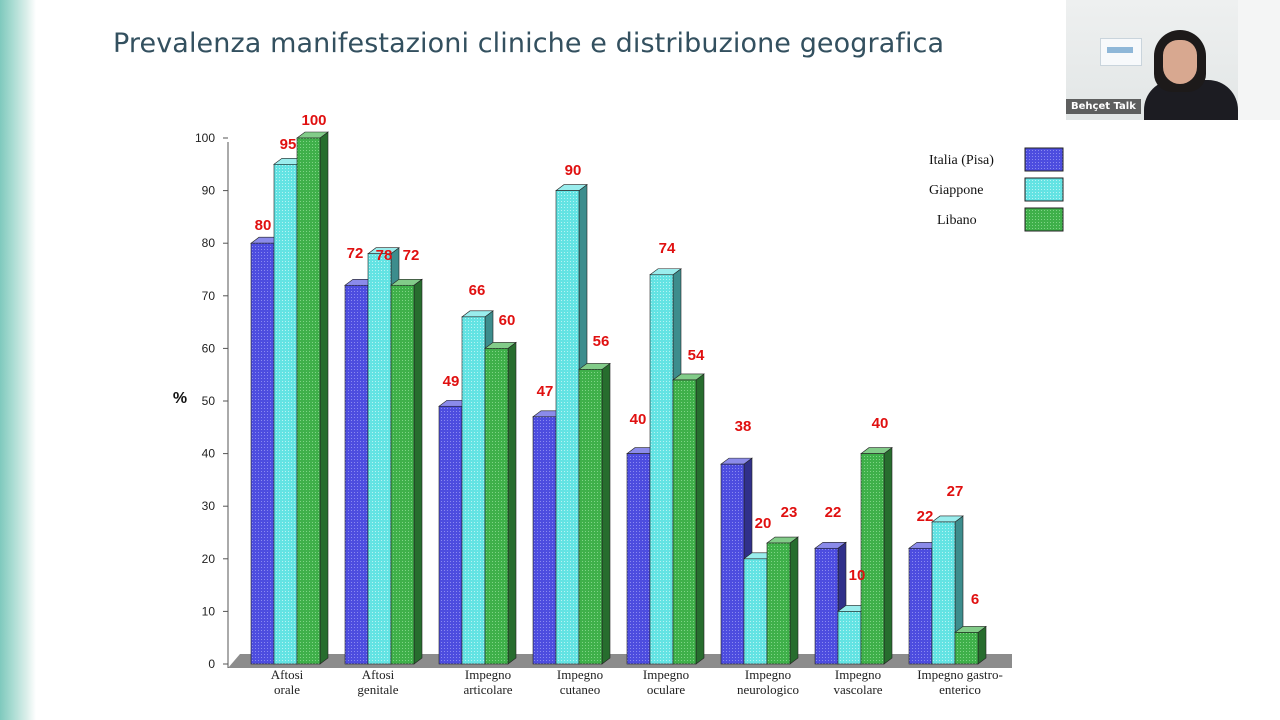 Image resolution: width=1280 pixels, height=720 pixels. Describe the element at coordinates (263, 225) in the screenshot. I see `data-label: 80` at that location.